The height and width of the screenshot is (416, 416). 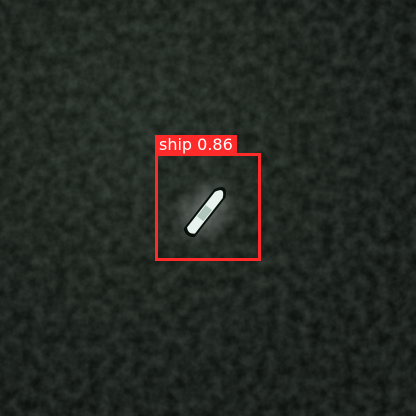 I want to click on detection-box, so click(x=208, y=207).